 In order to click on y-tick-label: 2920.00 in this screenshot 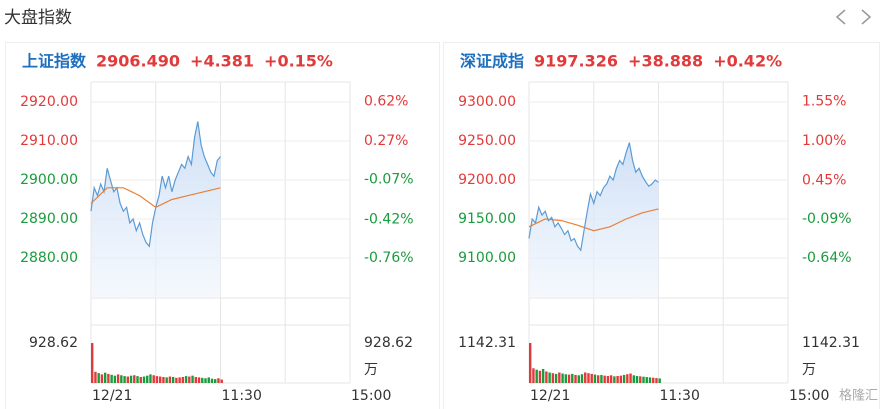, I will do `click(49, 102)`.